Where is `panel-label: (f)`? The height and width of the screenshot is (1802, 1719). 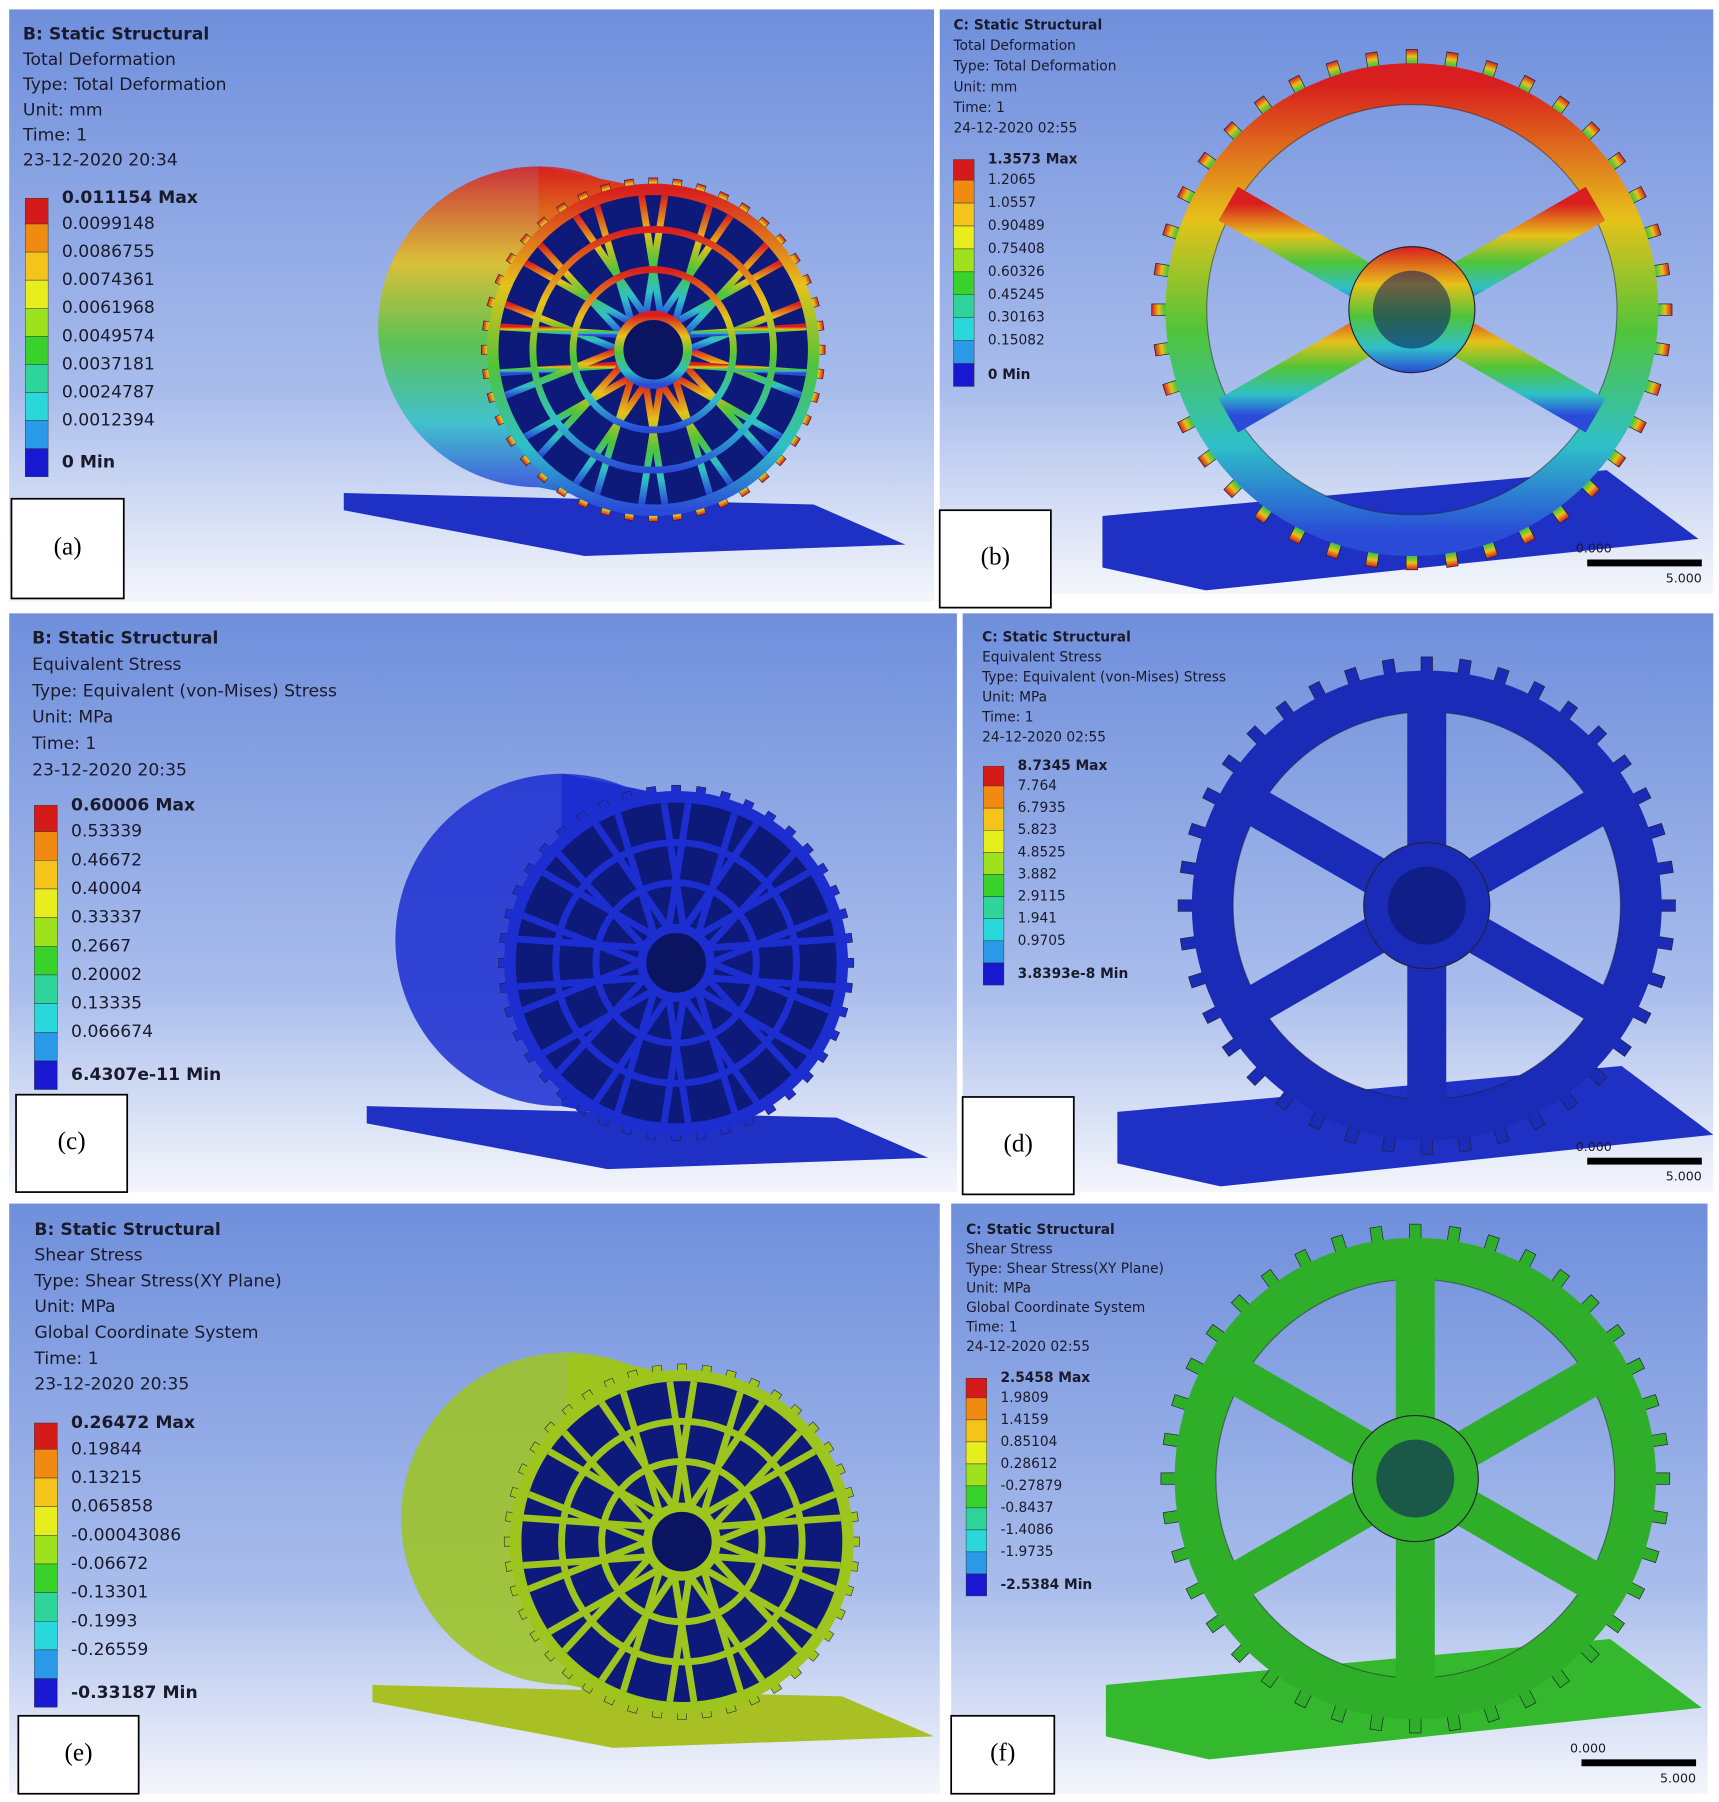 panel-label: (f) is located at coordinates (1002, 1753).